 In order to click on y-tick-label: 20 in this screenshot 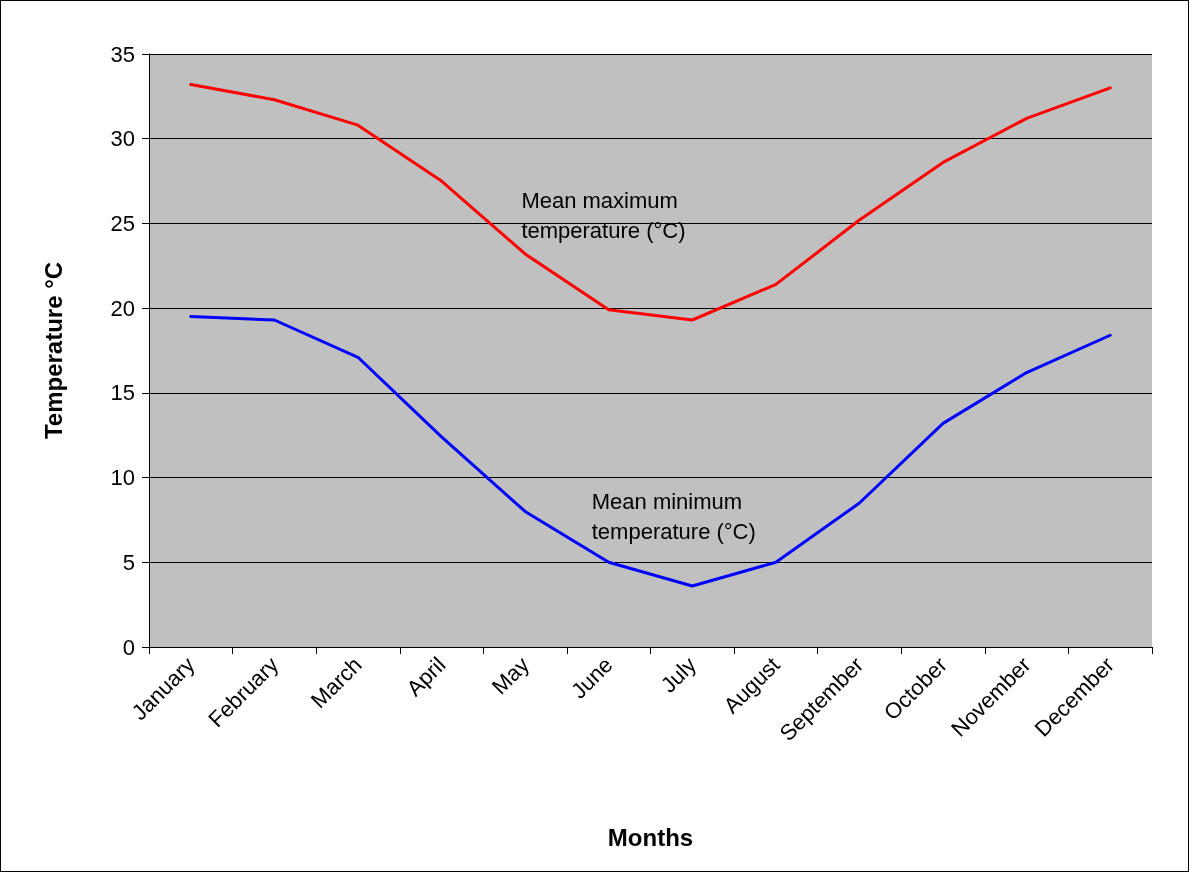, I will do `click(122, 308)`.